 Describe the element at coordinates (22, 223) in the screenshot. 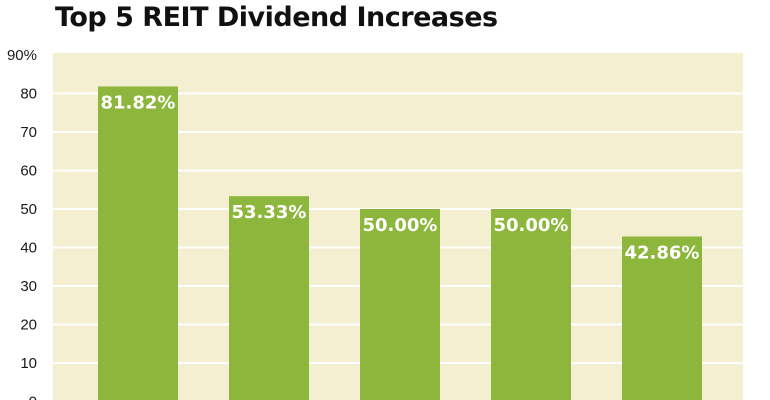

I see `y-axis-ticks: 0 10 20 30 40 50 60 70 80 90%` at that location.